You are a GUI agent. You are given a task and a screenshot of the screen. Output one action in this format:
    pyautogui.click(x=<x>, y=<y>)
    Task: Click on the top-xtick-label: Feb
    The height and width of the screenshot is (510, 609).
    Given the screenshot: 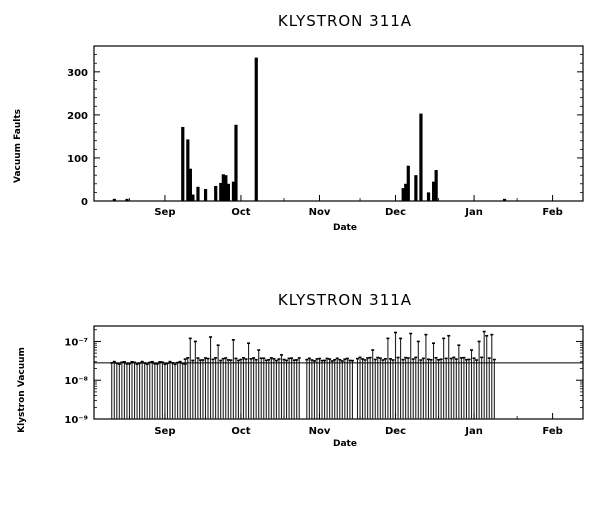 What is the action you would take?
    pyautogui.click(x=552, y=212)
    